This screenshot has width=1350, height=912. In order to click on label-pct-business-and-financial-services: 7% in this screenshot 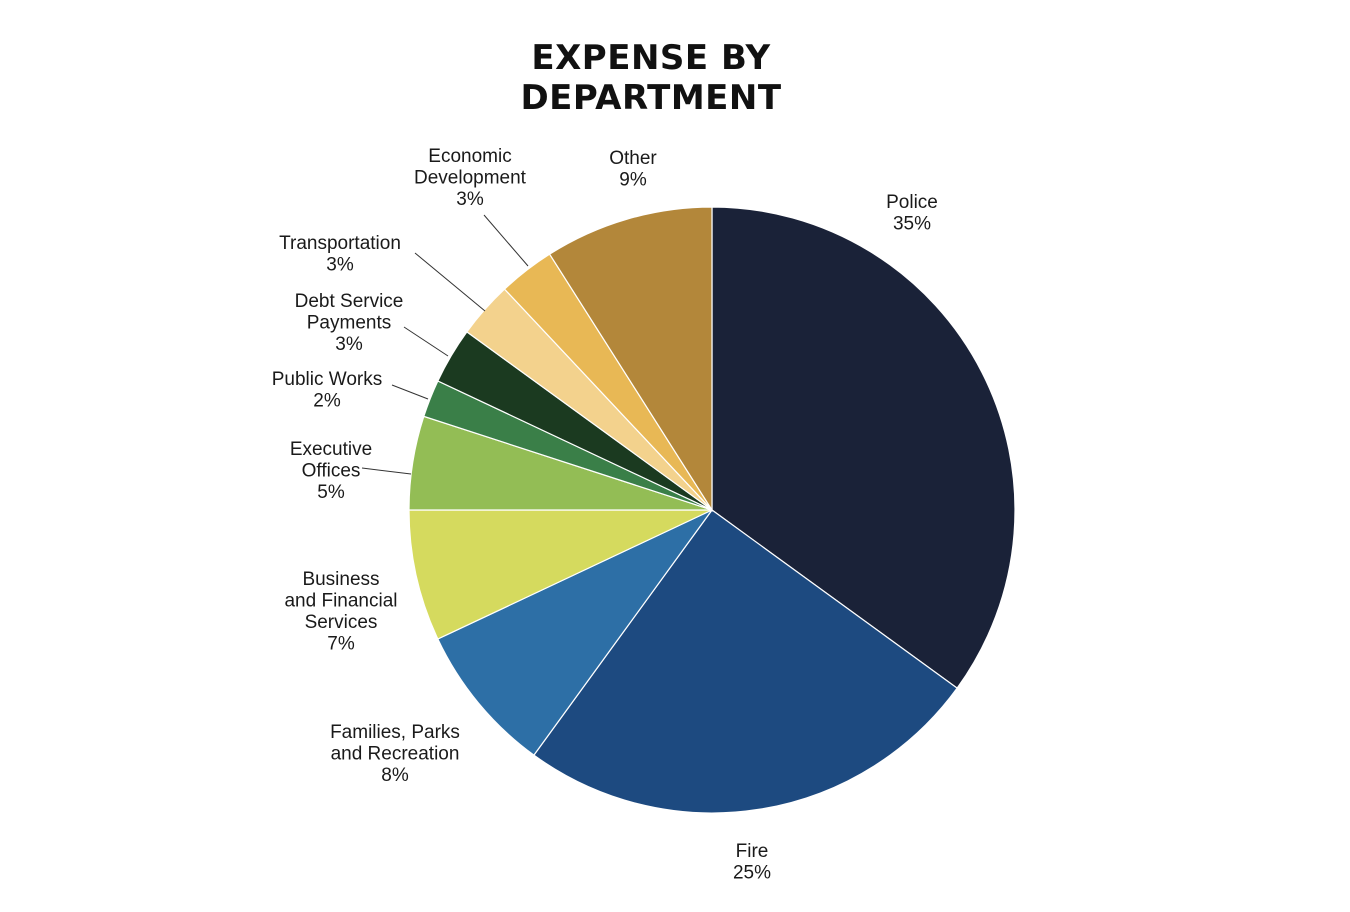, I will do `click(341, 644)`.